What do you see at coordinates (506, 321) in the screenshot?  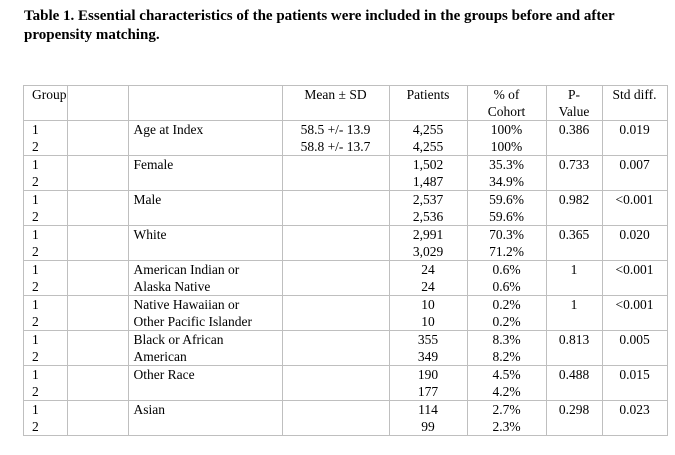 I see `percent-value: 0.2%` at bounding box center [506, 321].